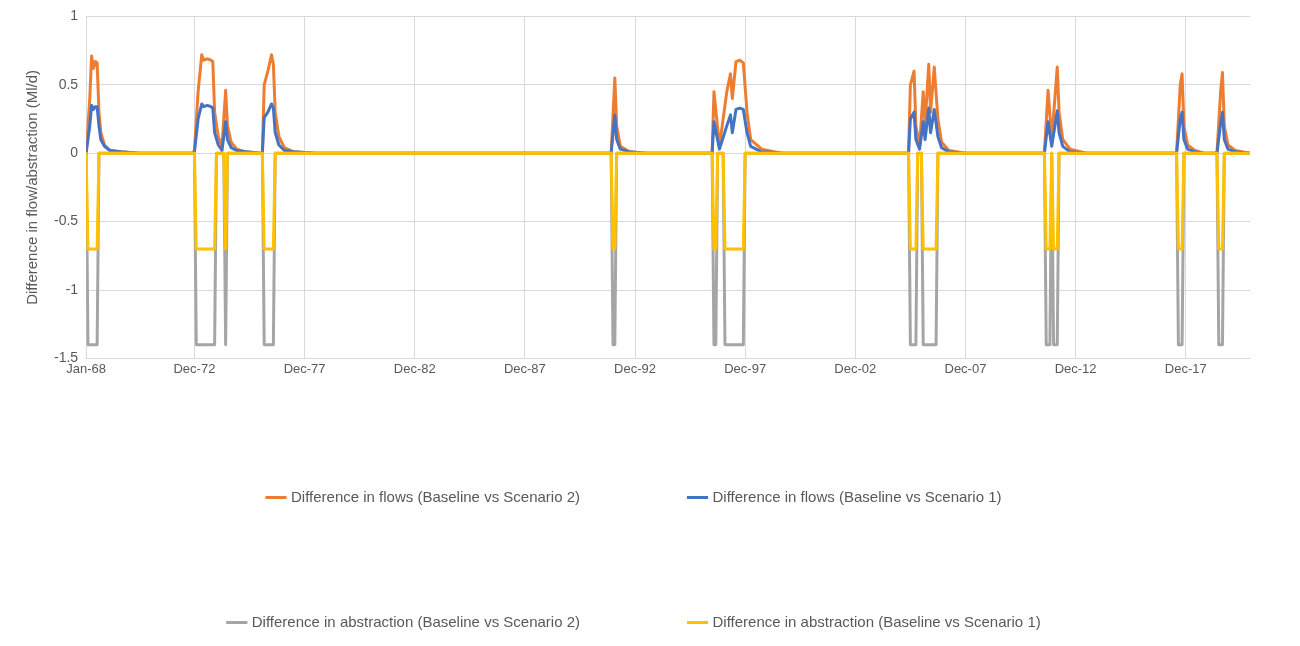 This screenshot has width=1300, height=646. I want to click on x-tick-label: Dec-72, so click(194, 368).